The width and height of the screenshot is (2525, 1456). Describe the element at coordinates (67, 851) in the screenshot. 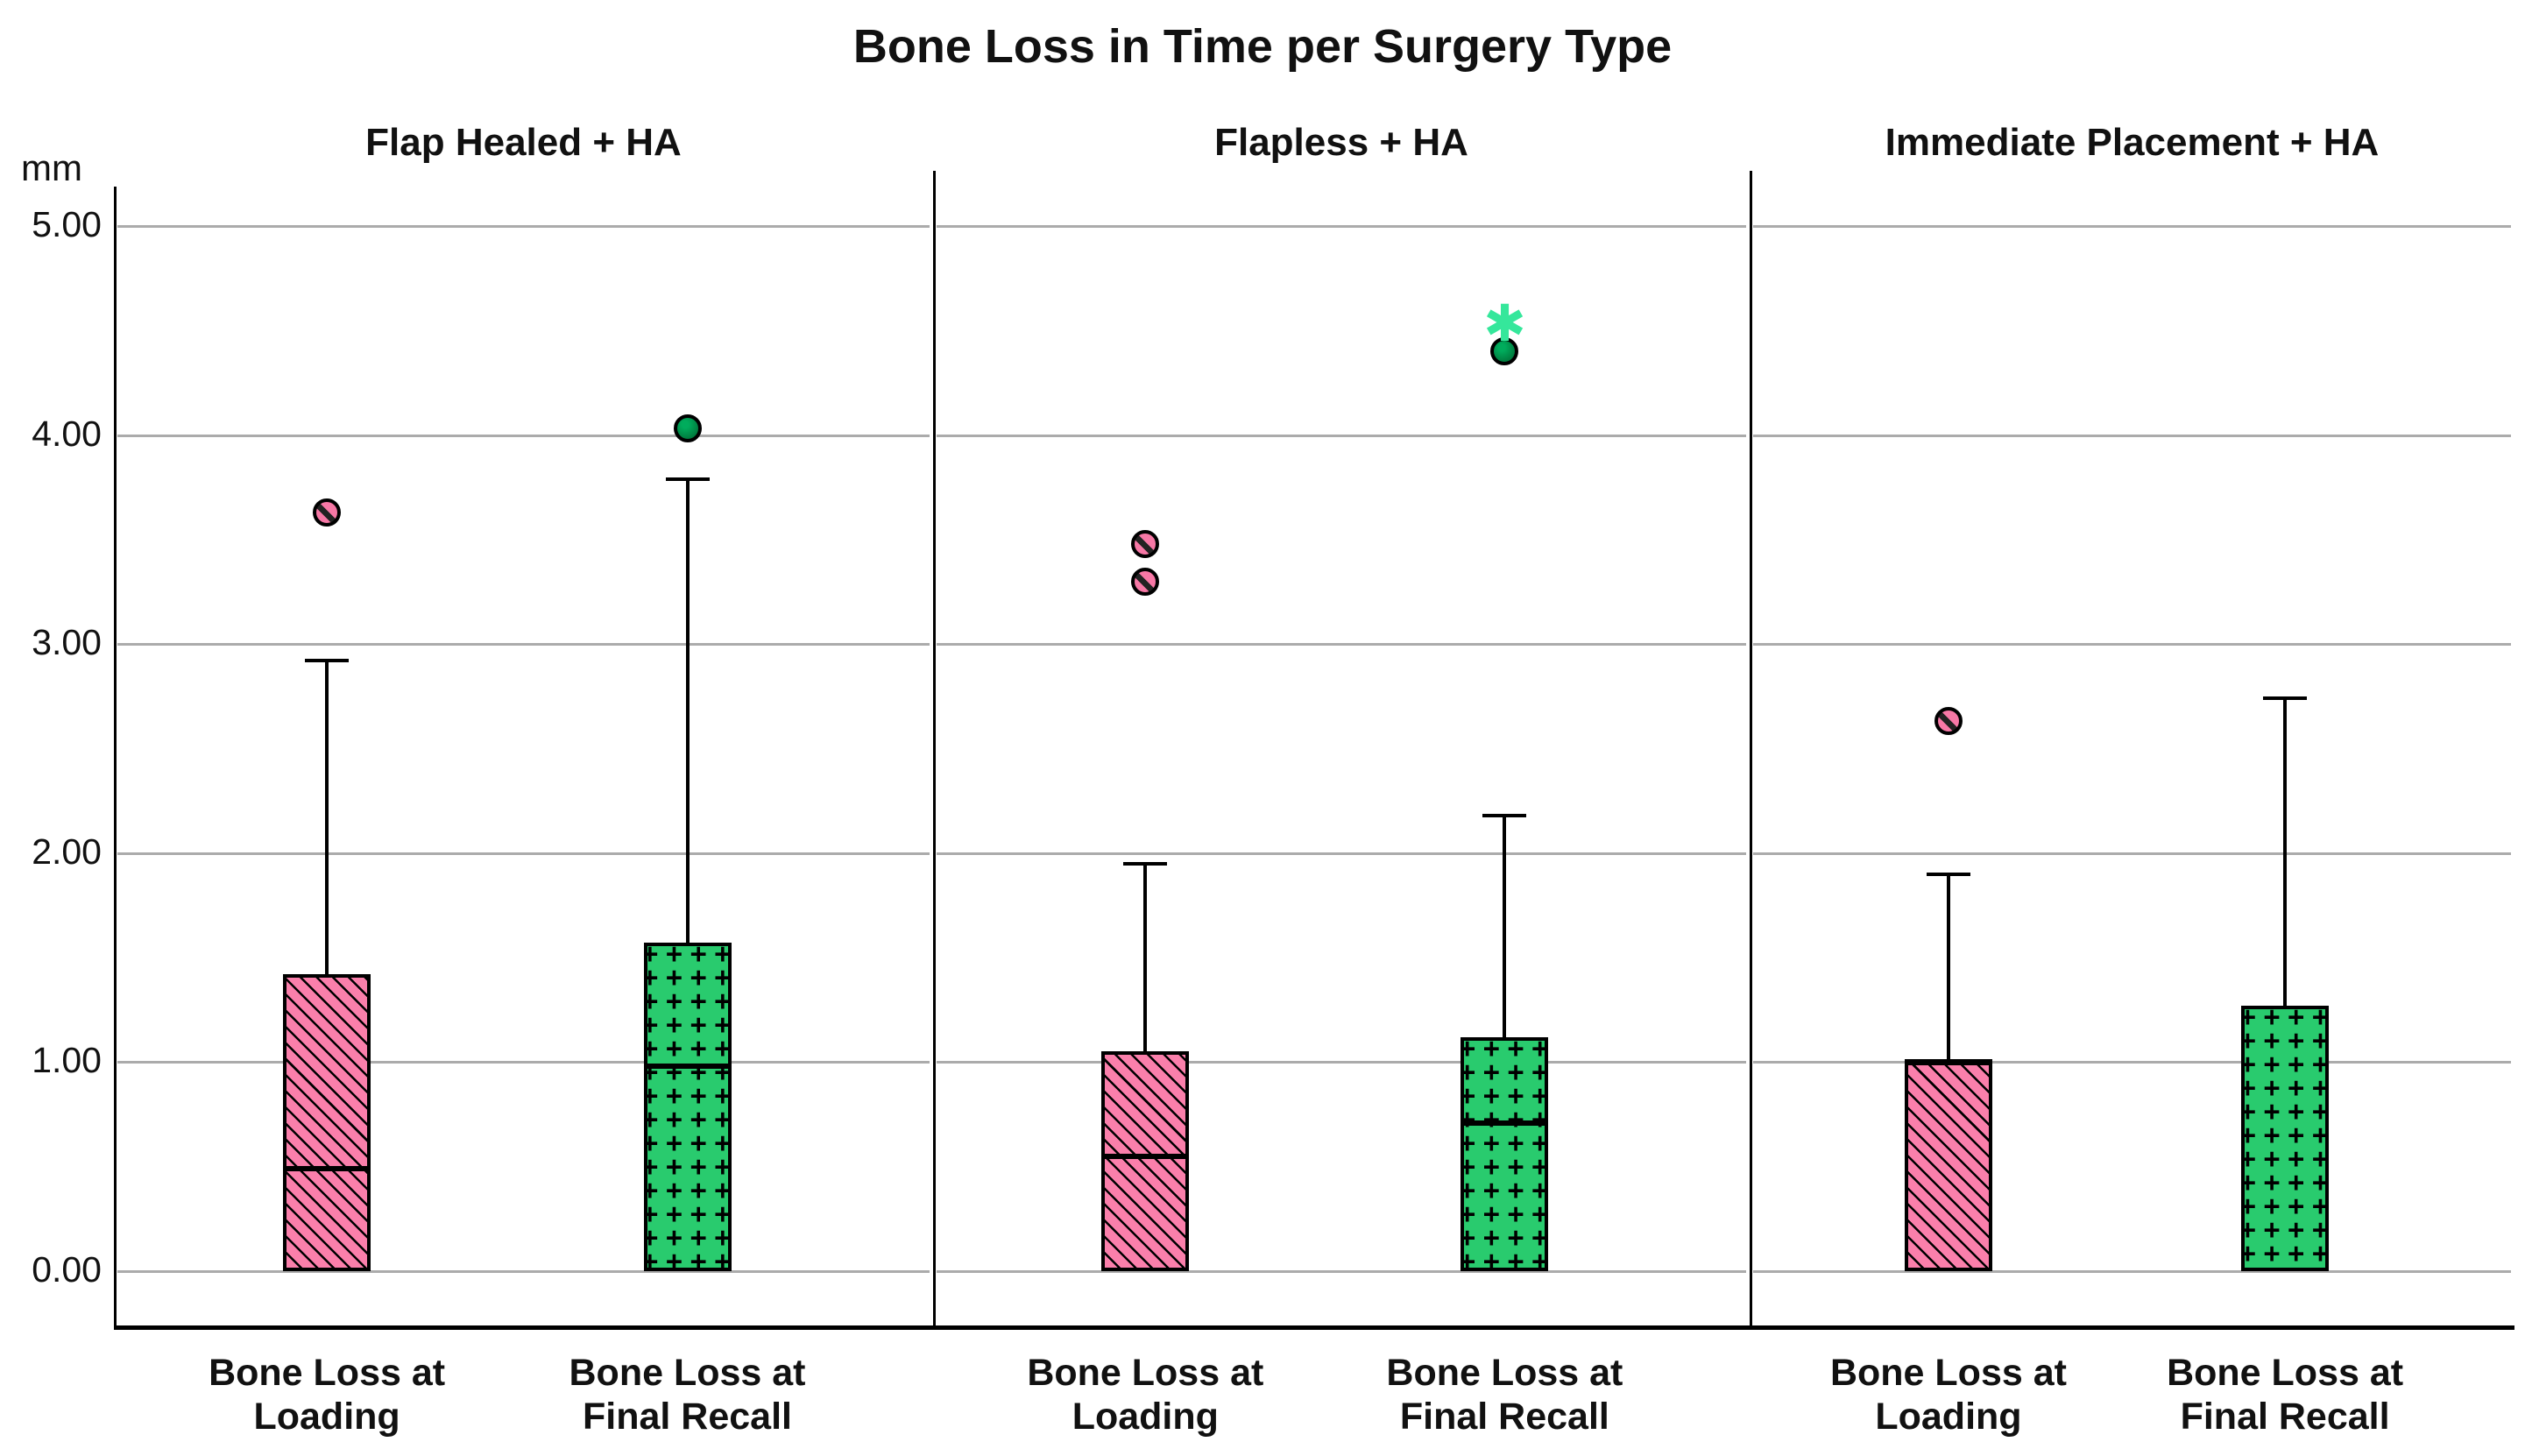

I see `y-tick-label: 2.00` at that location.